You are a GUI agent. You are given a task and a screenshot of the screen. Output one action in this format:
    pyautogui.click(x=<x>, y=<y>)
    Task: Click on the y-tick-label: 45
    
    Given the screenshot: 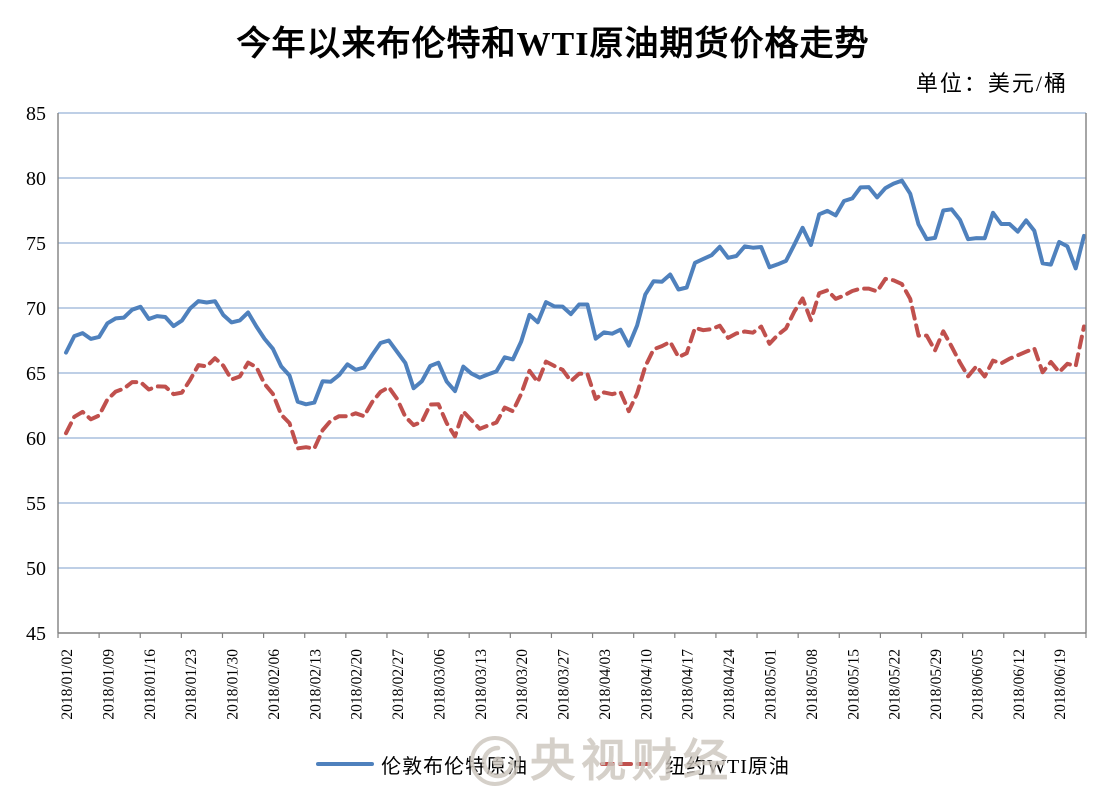 What is the action you would take?
    pyautogui.click(x=36, y=634)
    